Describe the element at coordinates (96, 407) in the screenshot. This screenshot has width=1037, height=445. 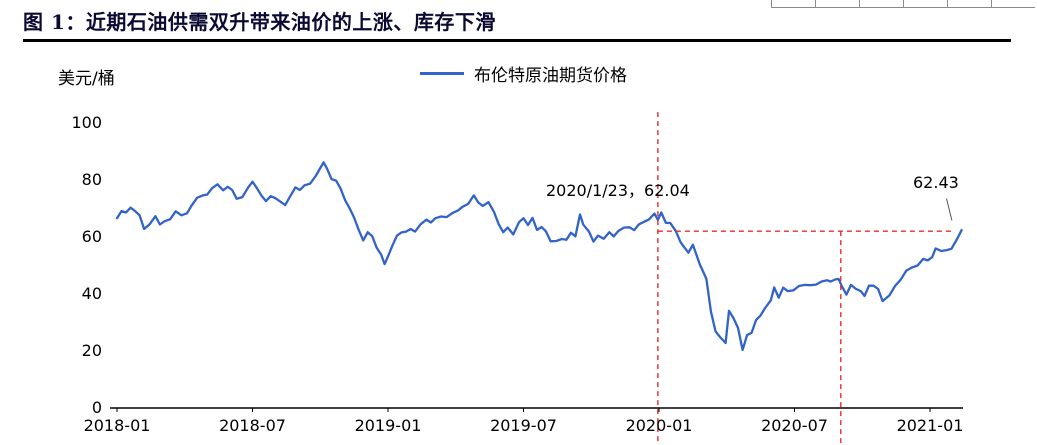
I see `y-tick-label: 0` at that location.